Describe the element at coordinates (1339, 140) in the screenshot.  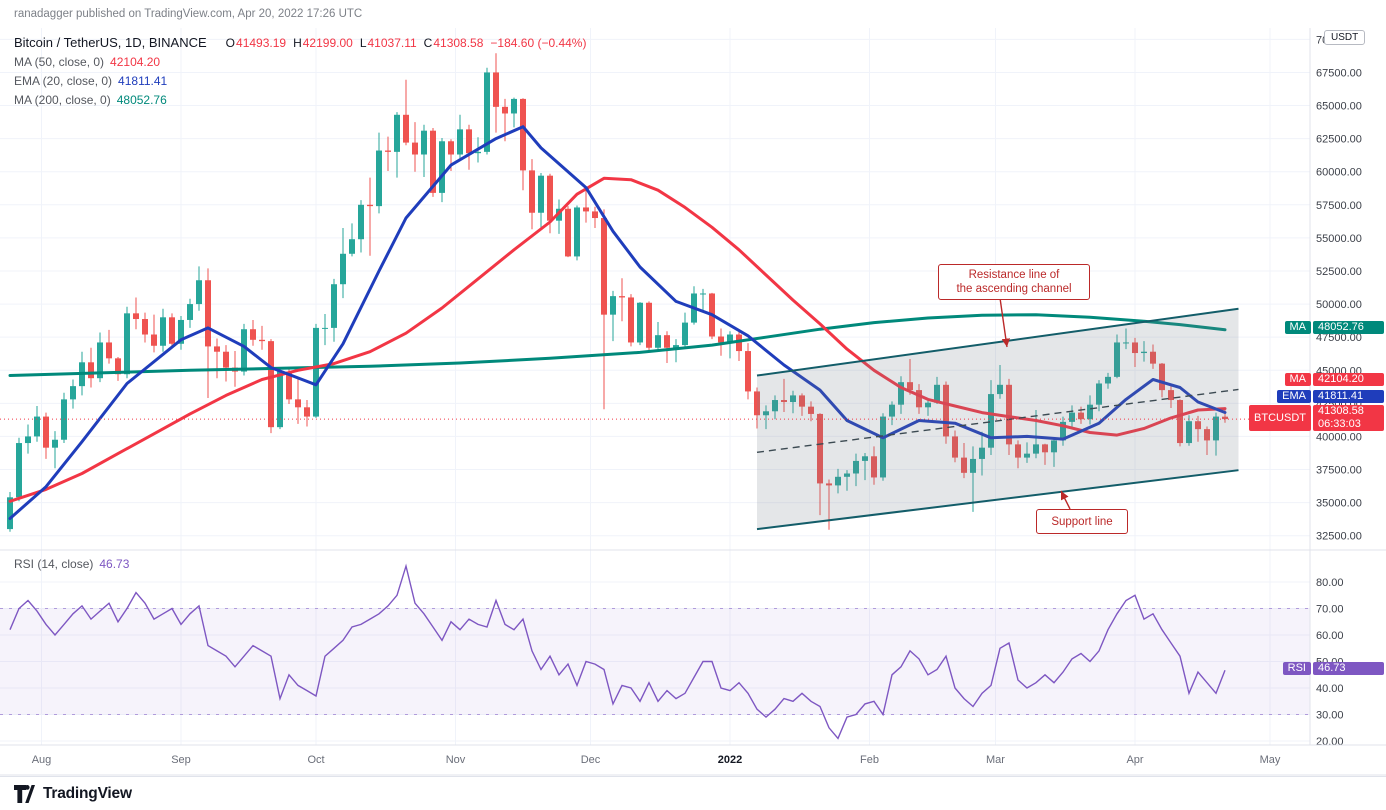
I see `svg-text: 62500.00` at that location.